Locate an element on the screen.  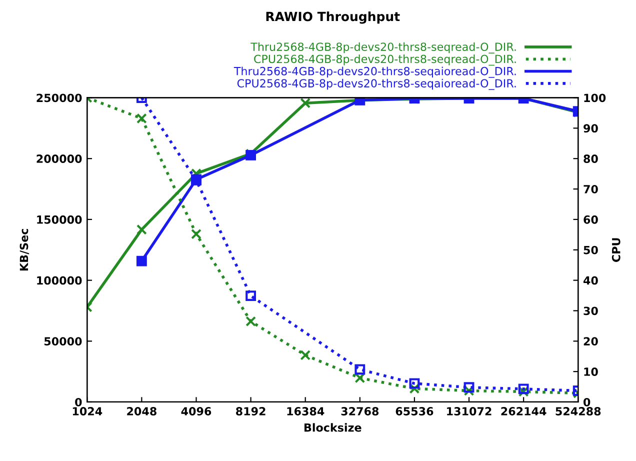
y-tick-label: 250000 is located at coordinates (59, 98).